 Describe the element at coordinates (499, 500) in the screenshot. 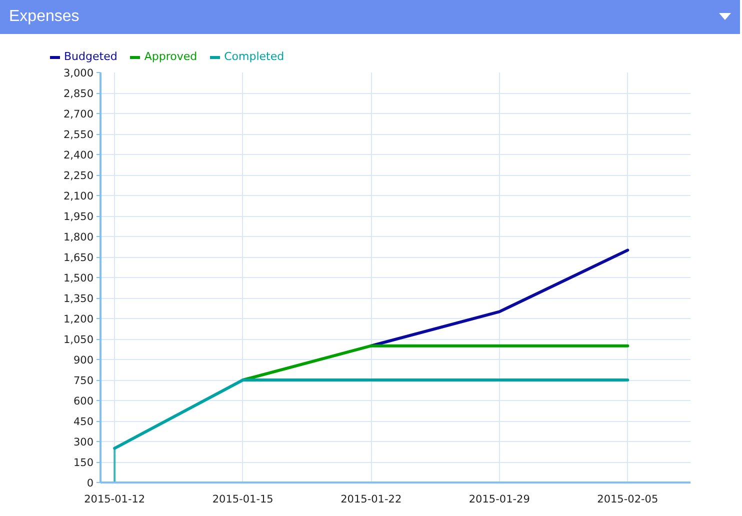

I see `x-tick-label: 2015-01-29` at that location.